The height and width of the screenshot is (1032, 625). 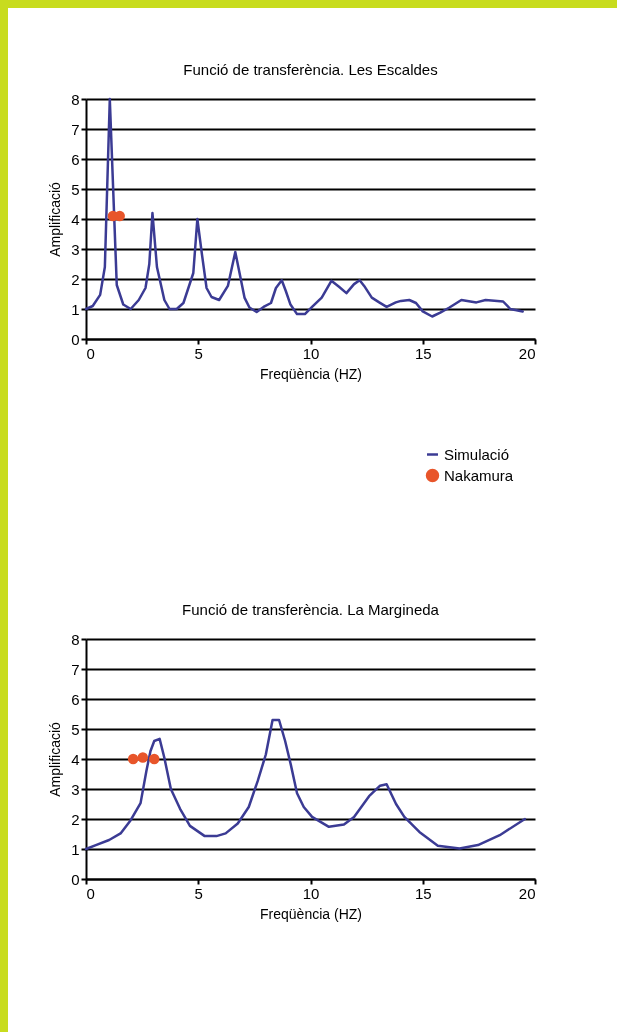 I want to click on chart-title: Funció de transferència. Les Escaldes, so click(x=310, y=69).